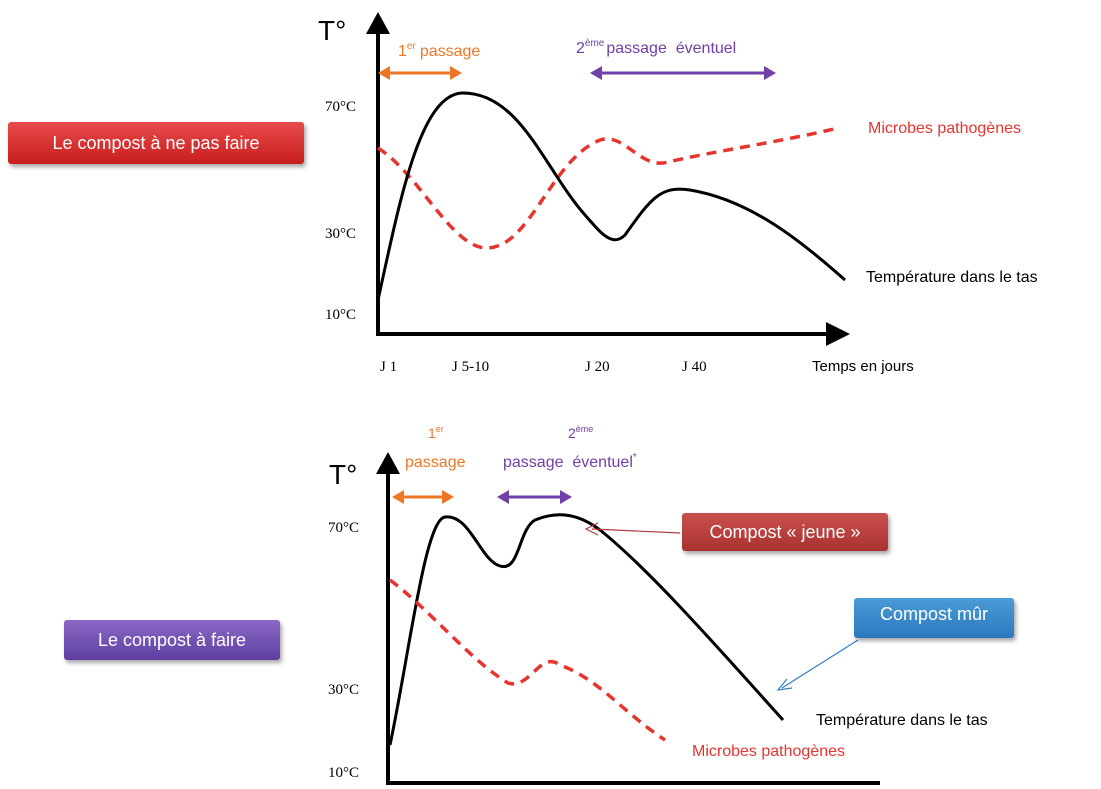  What do you see at coordinates (944, 128) in the screenshot?
I see `top-microbes-label: Microbes pathogènes` at bounding box center [944, 128].